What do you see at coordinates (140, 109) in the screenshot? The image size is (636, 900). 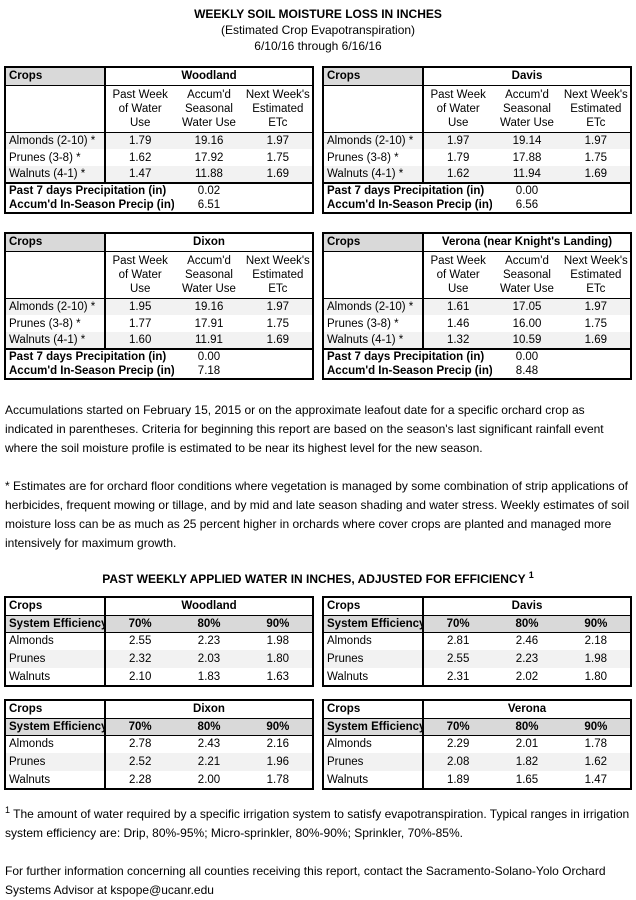 I see `column-header-past-week: Past Week of Water Use` at bounding box center [140, 109].